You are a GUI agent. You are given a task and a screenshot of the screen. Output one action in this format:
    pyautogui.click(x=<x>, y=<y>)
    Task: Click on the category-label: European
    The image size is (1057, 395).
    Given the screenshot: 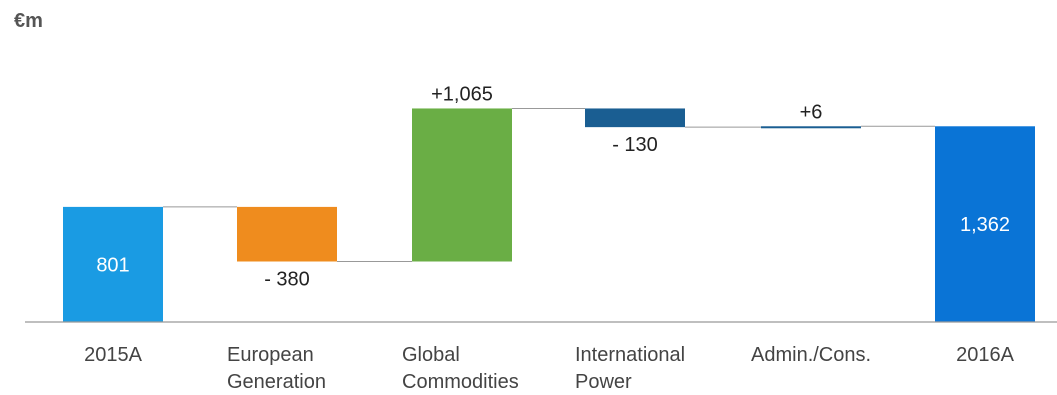 What is the action you would take?
    pyautogui.click(x=270, y=355)
    